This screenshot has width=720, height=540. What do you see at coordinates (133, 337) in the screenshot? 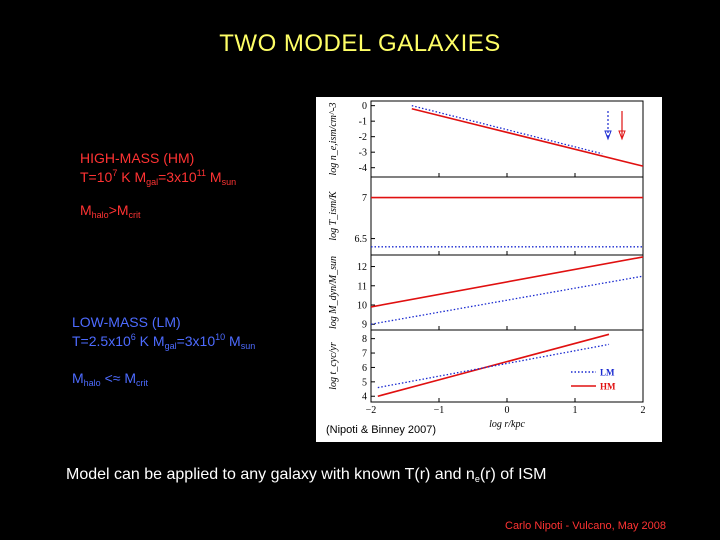
I see `lm-t-exponent: 6` at bounding box center [133, 337].